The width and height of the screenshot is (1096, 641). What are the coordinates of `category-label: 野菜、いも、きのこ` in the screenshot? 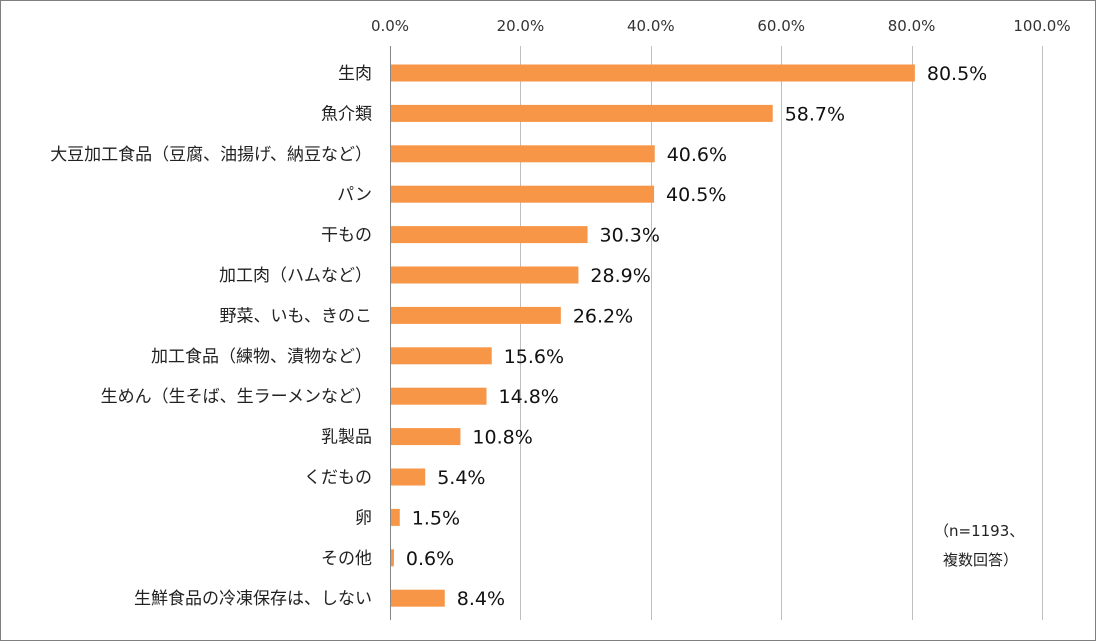 It's located at (296, 316).